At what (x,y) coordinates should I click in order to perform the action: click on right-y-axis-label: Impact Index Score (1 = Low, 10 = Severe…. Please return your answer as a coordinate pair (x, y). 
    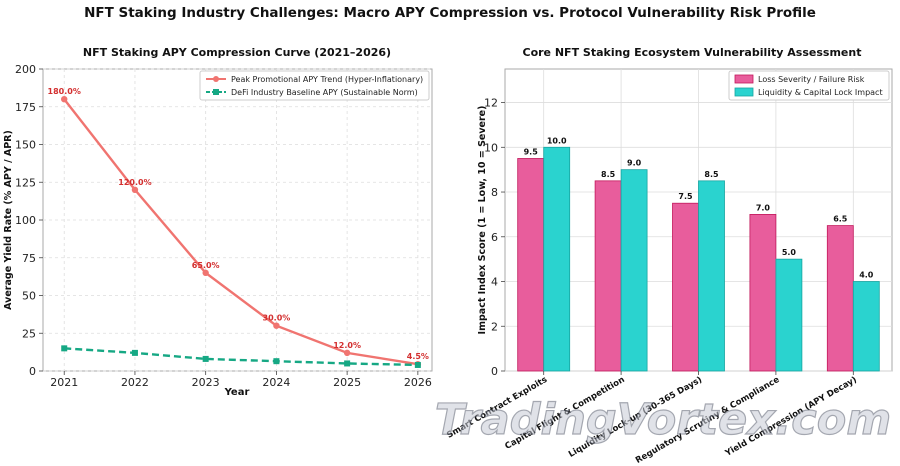
    Looking at the image, I should click on (482, 220).